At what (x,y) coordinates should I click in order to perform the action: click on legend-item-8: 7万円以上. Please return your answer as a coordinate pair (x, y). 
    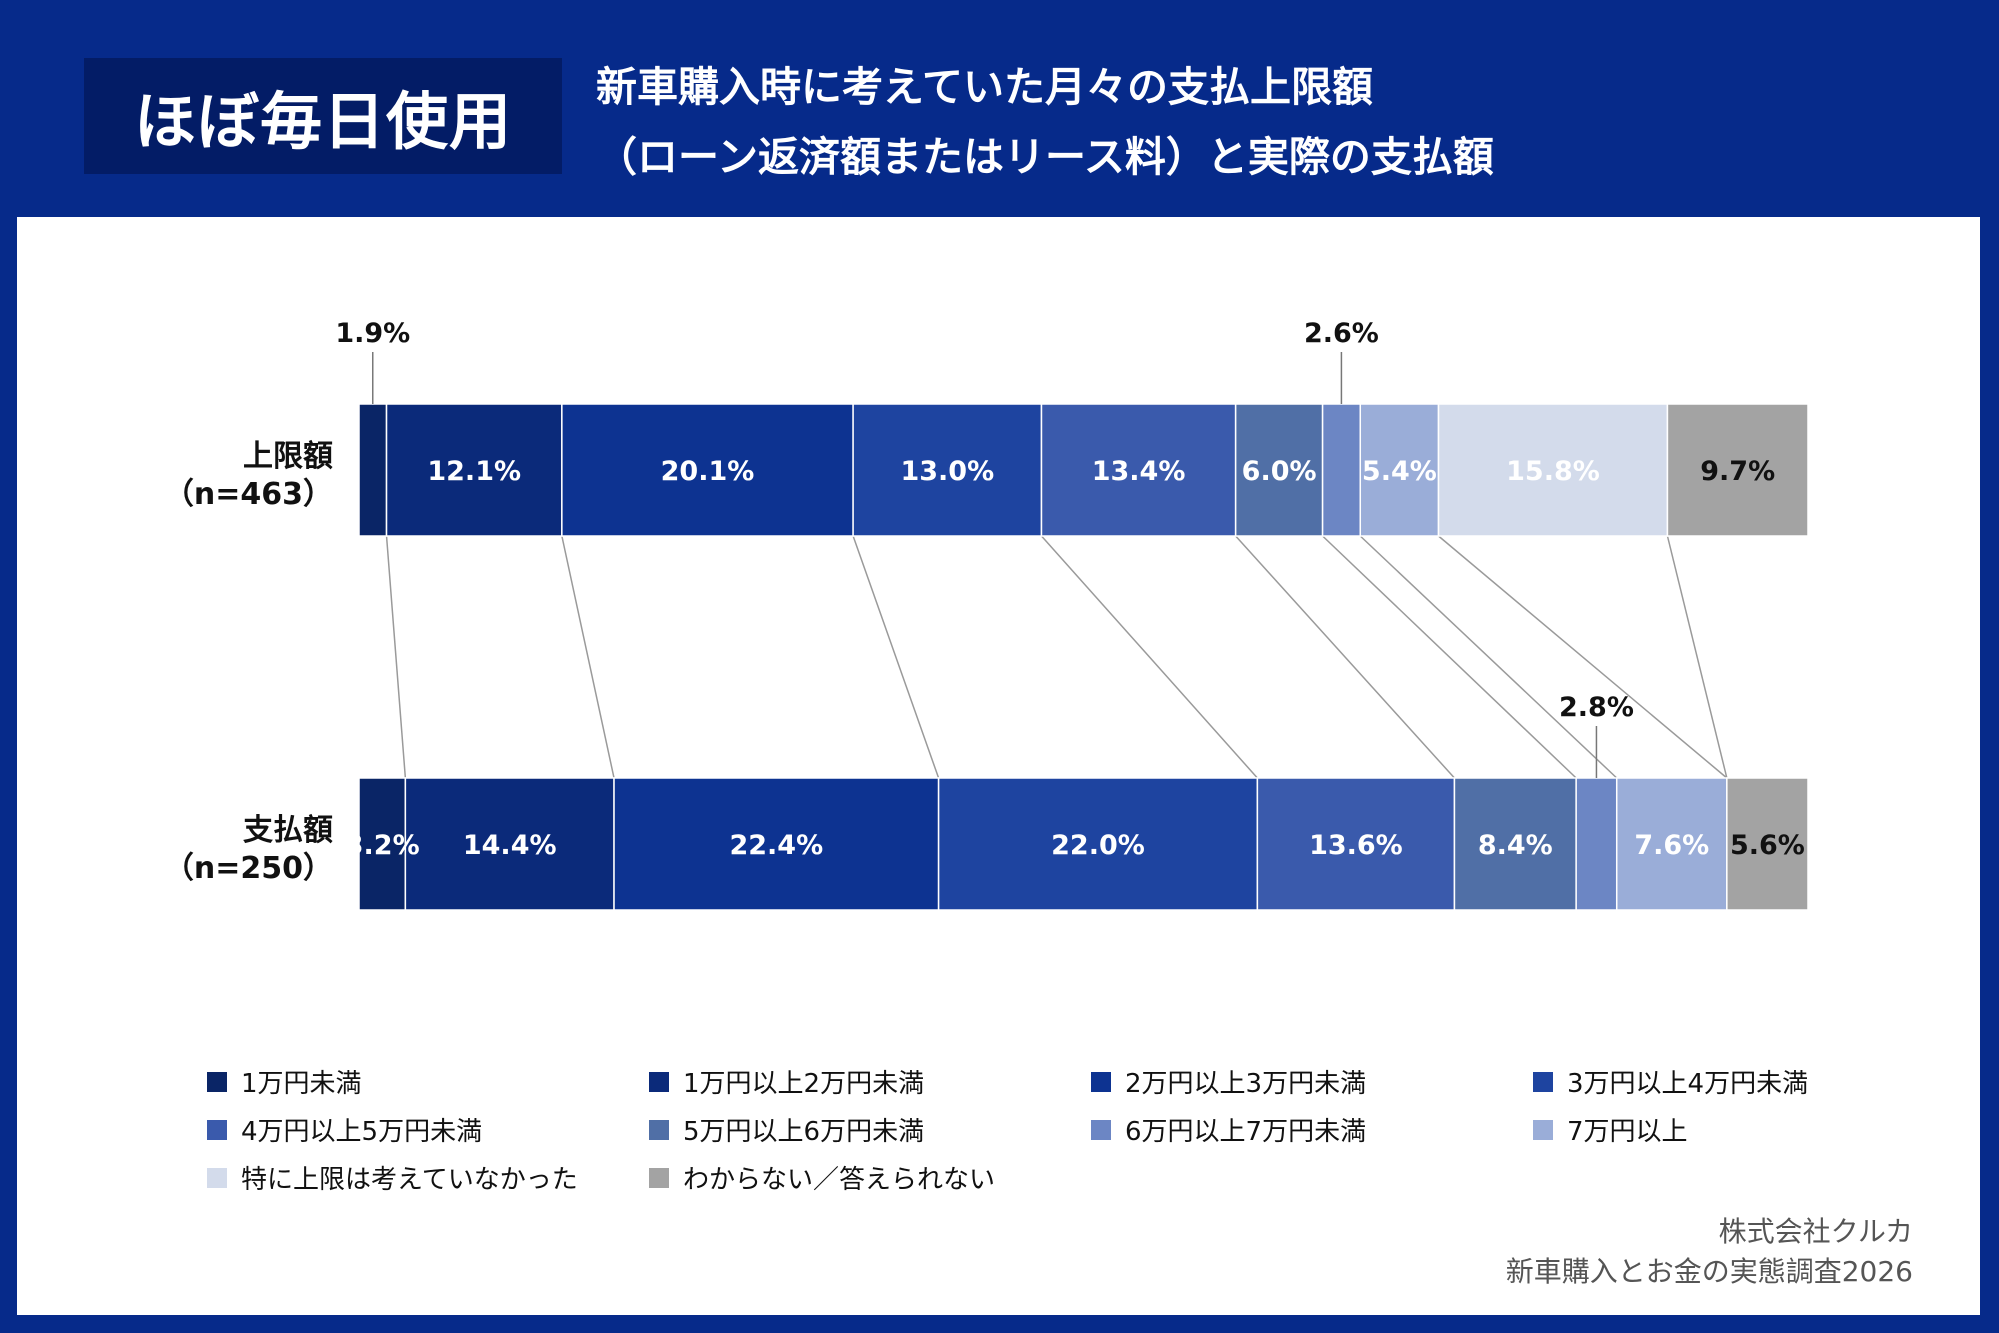
    Looking at the image, I should click on (1610, 1129).